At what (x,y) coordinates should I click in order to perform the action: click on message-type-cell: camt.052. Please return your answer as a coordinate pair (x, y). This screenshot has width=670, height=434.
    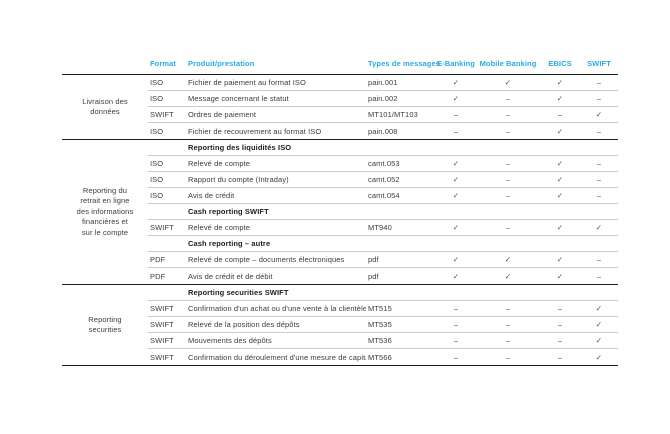
    Looking at the image, I should click on (384, 179).